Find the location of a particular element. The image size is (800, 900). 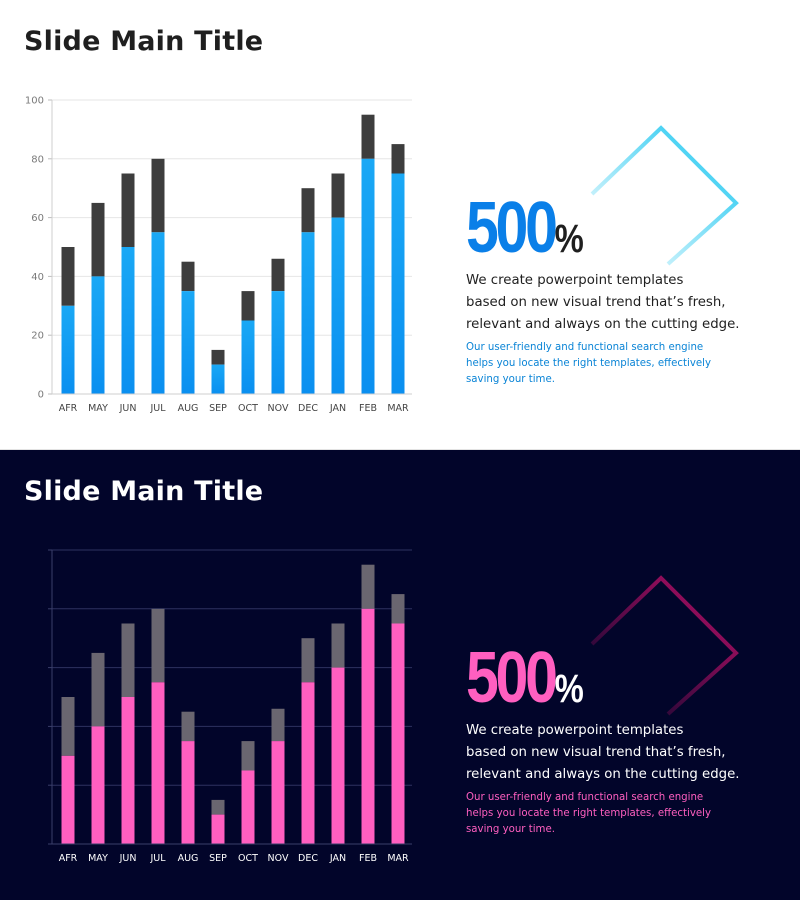

y-tick-label: 0 is located at coordinates (41, 395).